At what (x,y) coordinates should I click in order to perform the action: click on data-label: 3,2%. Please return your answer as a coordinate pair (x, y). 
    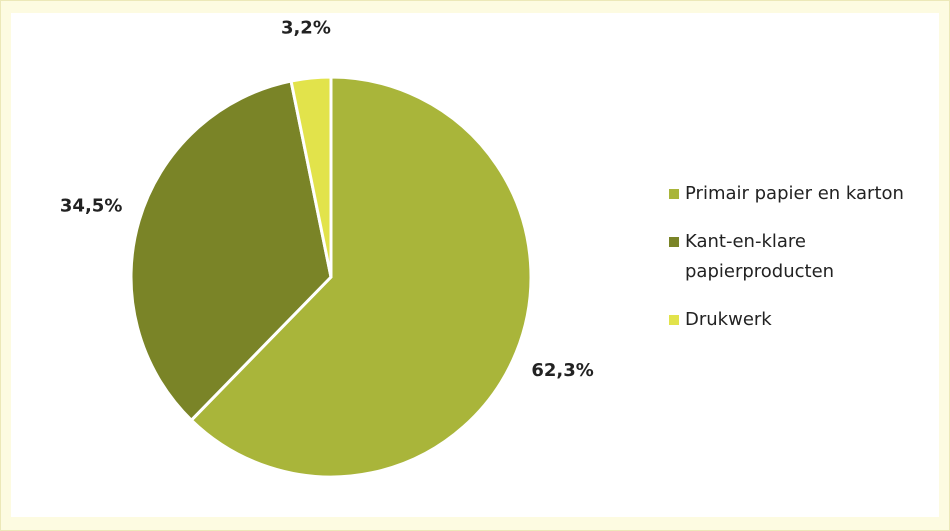
    Looking at the image, I should click on (306, 27).